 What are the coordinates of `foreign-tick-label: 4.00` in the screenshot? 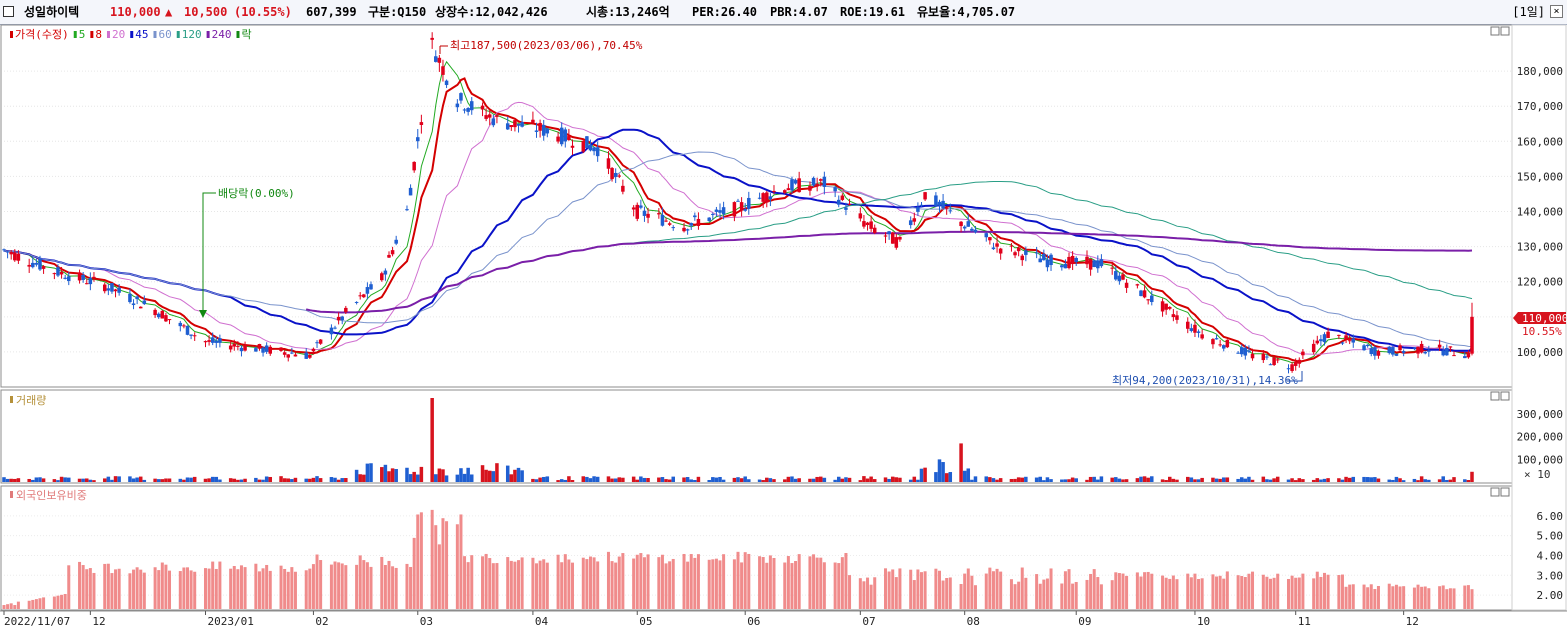 It's located at (1550, 555).